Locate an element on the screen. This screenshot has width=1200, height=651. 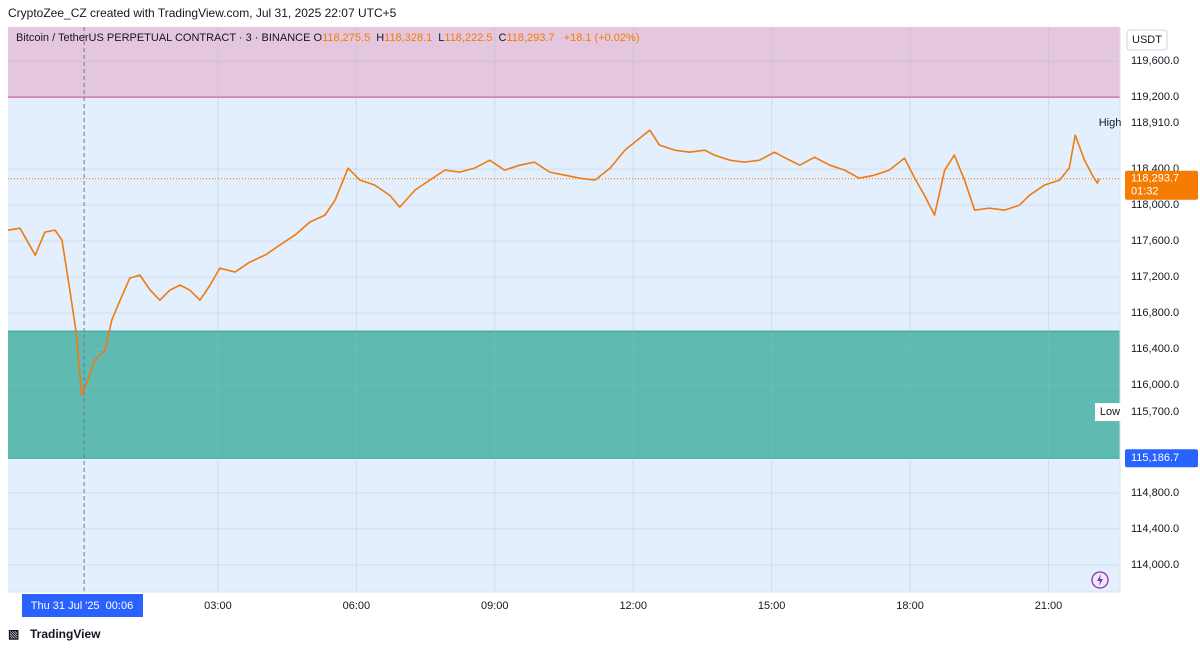
y-tick-label: 117,200.0 is located at coordinates (1155, 277).